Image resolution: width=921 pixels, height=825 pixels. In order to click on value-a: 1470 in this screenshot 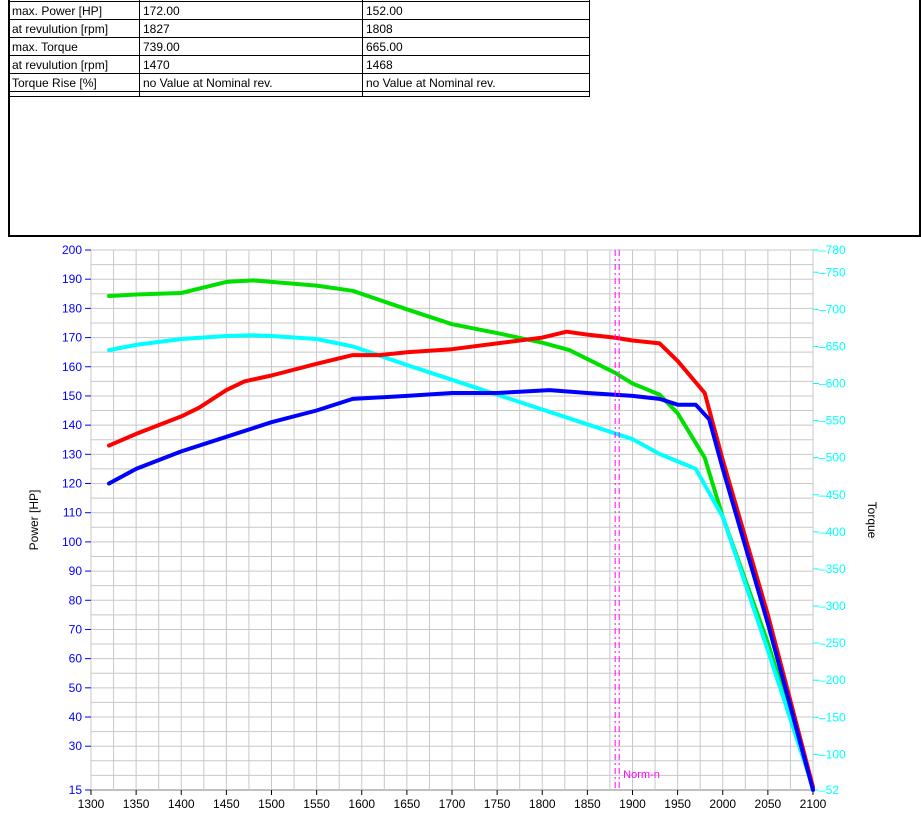, I will do `click(251, 64)`.